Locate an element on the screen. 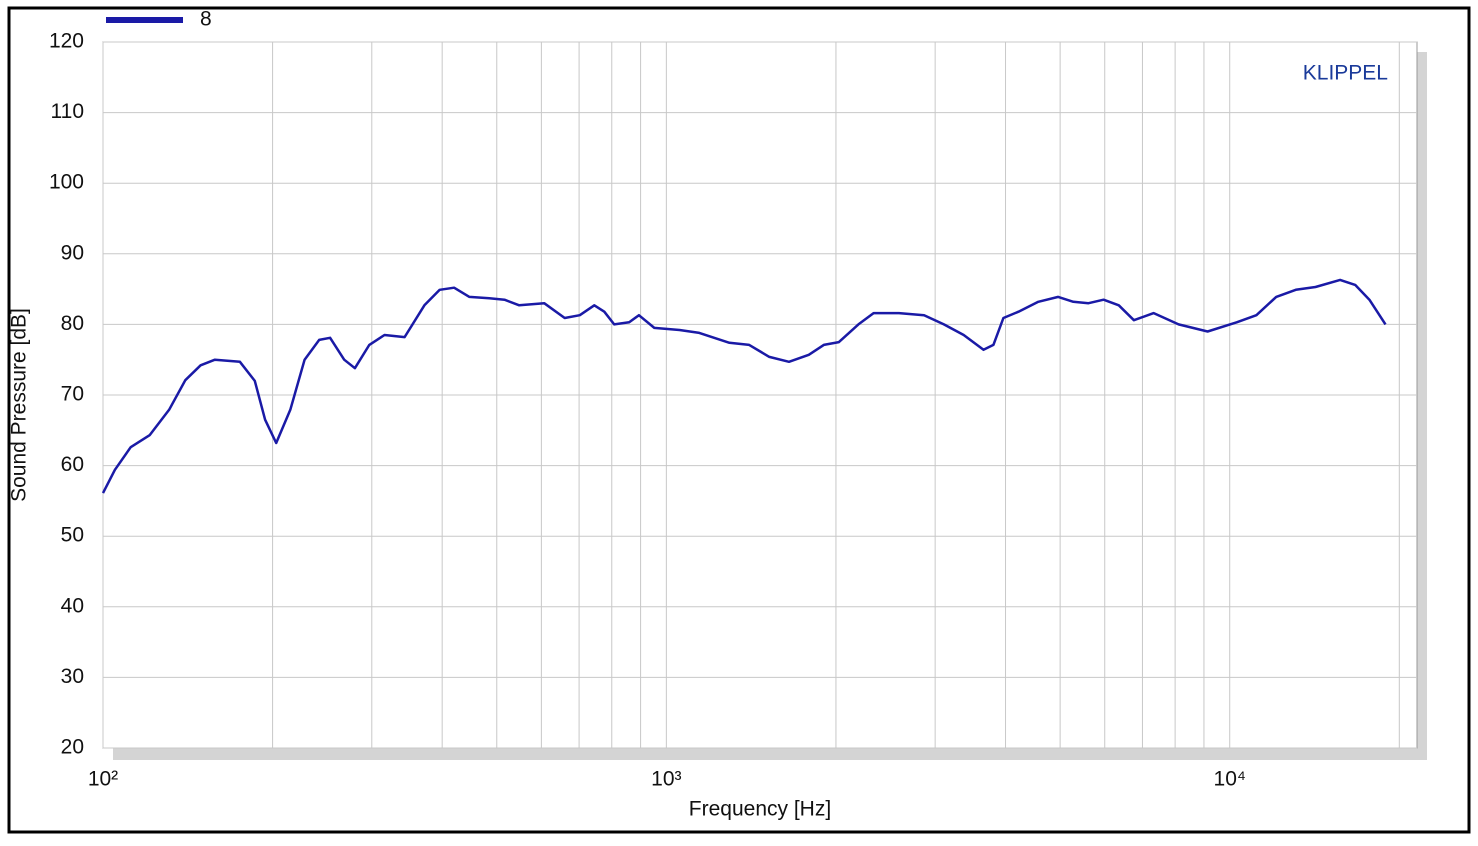  y-tick-label: 100 is located at coordinates (66, 182).